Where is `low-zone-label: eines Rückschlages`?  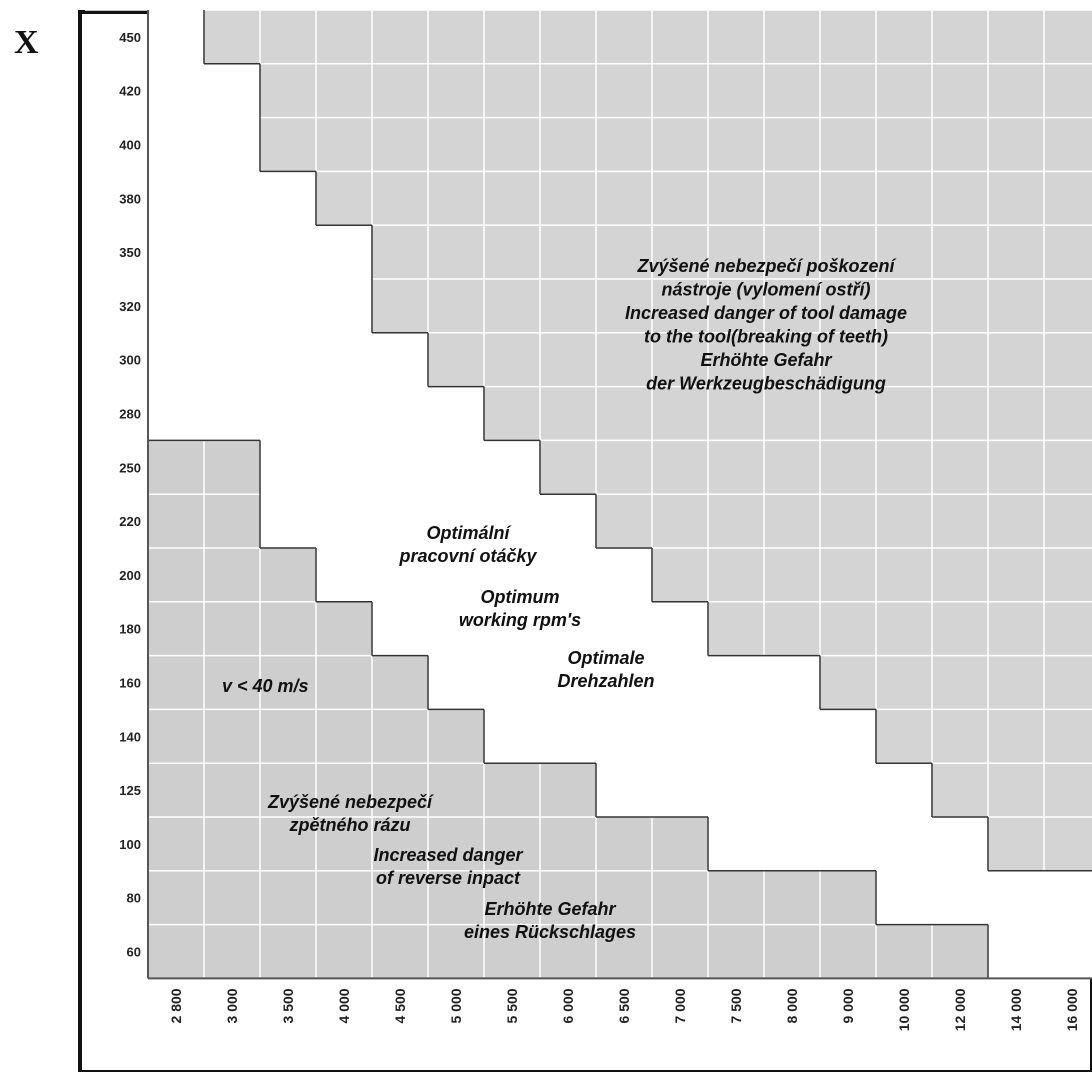
low-zone-label: eines Rückschlages is located at coordinates (550, 932).